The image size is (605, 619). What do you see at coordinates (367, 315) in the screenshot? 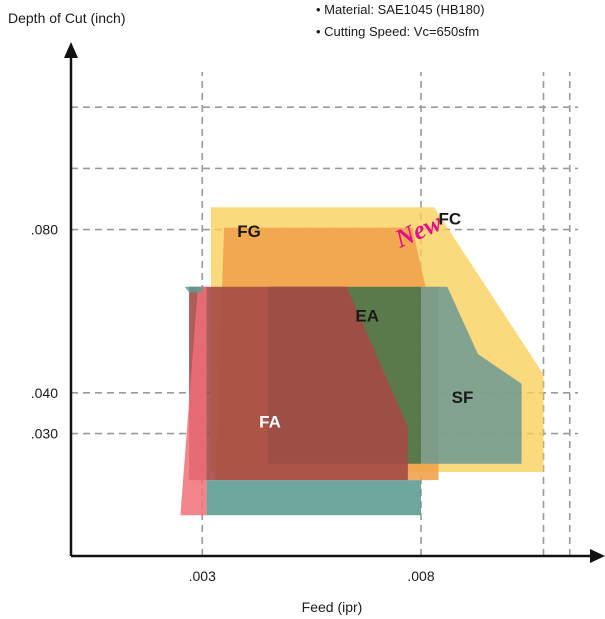
I see `region-label-ea: EA` at bounding box center [367, 315].